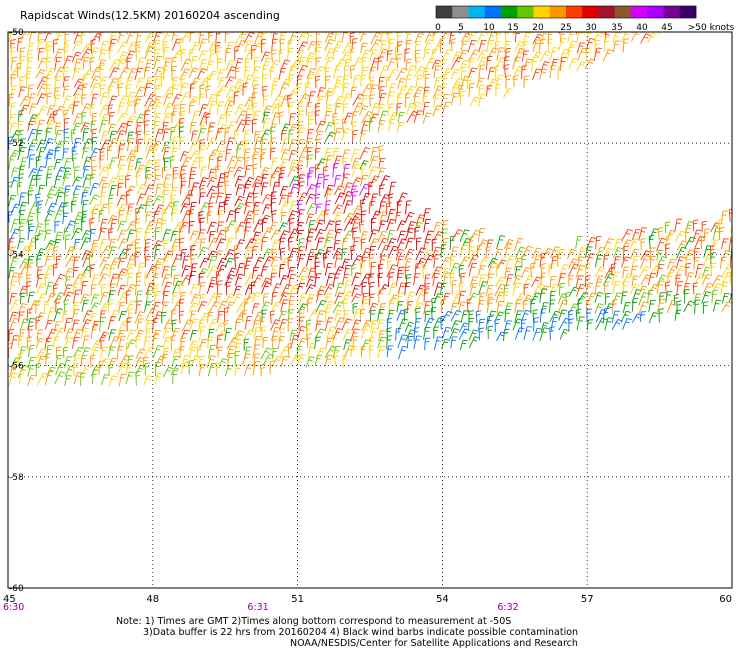  Describe the element at coordinates (616, 28) in the screenshot. I see `colorbar-label: 35` at that location.